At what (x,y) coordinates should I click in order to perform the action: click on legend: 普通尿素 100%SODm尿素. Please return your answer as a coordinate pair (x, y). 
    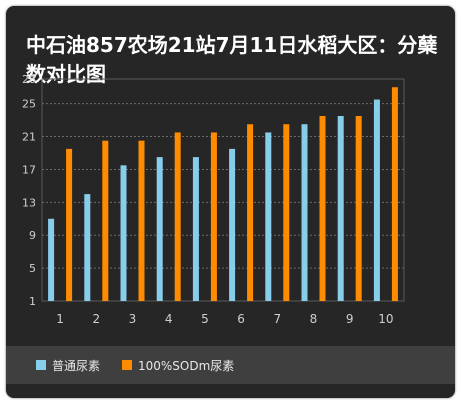
    Looking at the image, I should click on (230, 365).